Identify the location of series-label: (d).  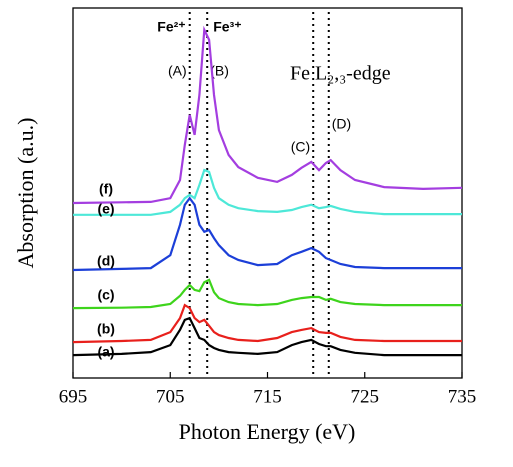
(106, 261).